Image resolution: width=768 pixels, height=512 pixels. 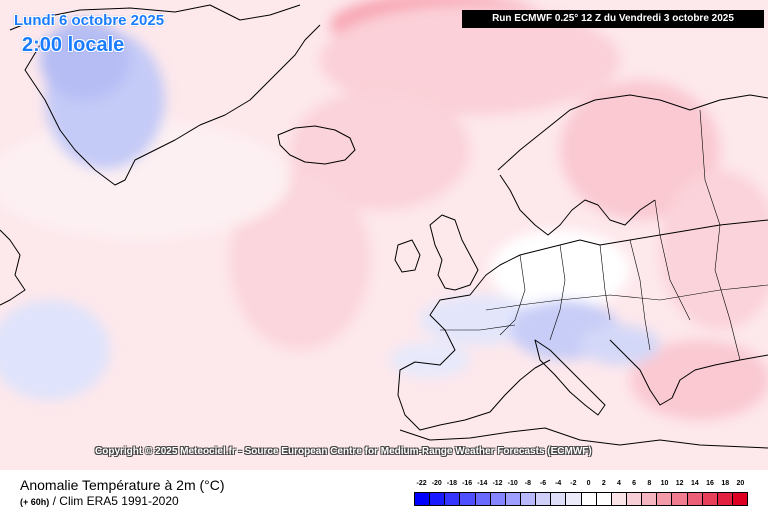 What do you see at coordinates (527, 483) in the screenshot?
I see `legend-tick-label: -8` at bounding box center [527, 483].